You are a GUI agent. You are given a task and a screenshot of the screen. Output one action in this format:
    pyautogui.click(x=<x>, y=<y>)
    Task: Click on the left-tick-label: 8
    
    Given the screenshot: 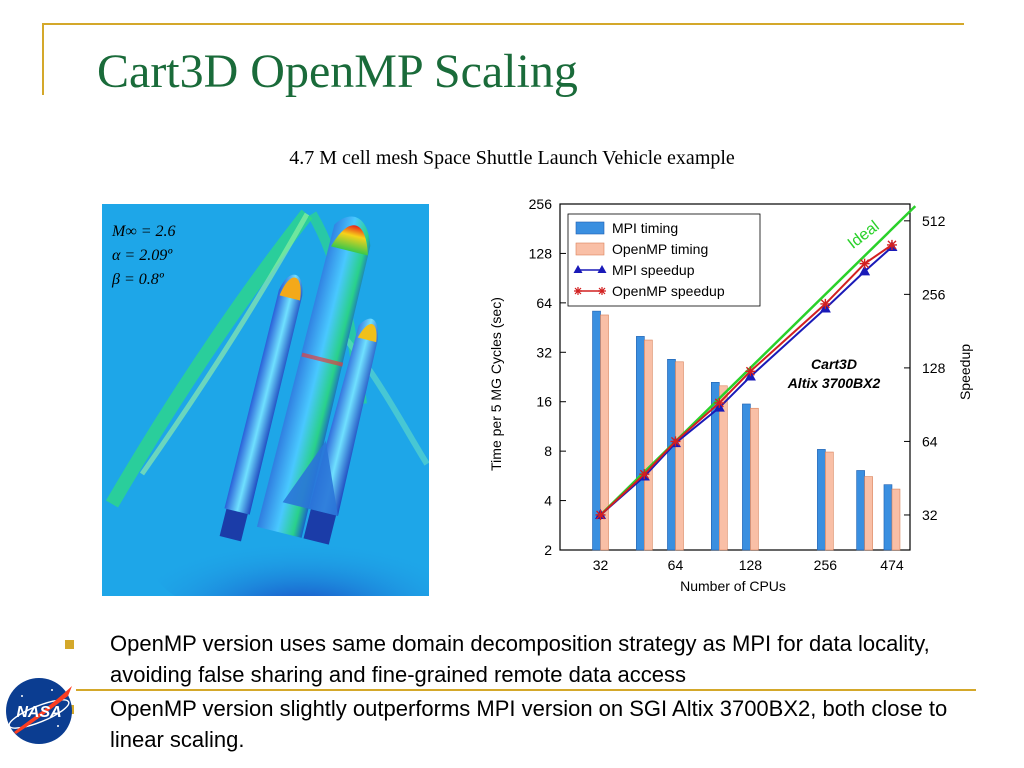 What is the action you would take?
    pyautogui.click(x=548, y=451)
    